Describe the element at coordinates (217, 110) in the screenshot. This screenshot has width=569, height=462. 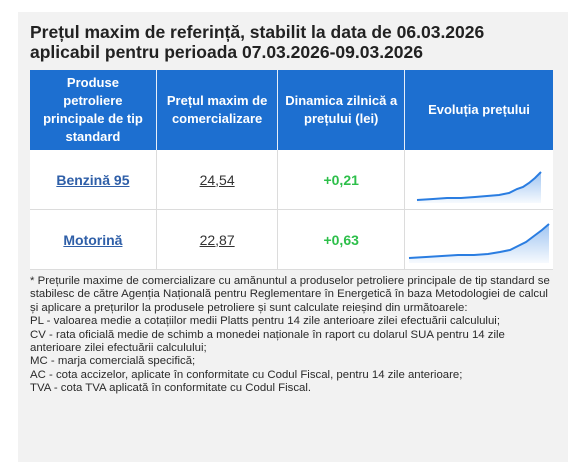
I see `header-max-price: Prețul maxim de comercializare` at that location.